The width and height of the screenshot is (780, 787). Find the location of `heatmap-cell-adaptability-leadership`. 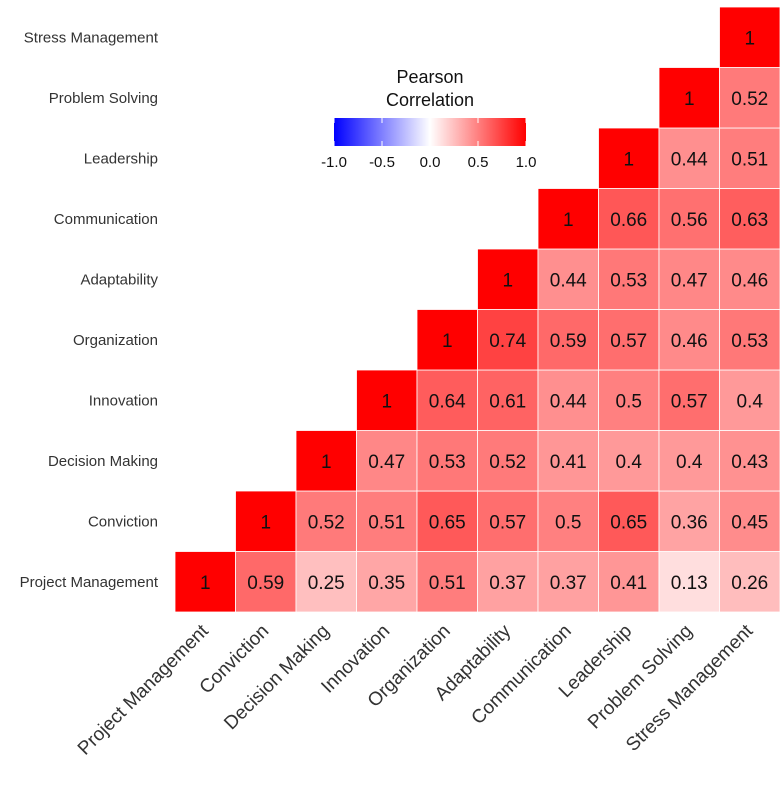

heatmap-cell-adaptability-leadership is located at coordinates (629, 279).